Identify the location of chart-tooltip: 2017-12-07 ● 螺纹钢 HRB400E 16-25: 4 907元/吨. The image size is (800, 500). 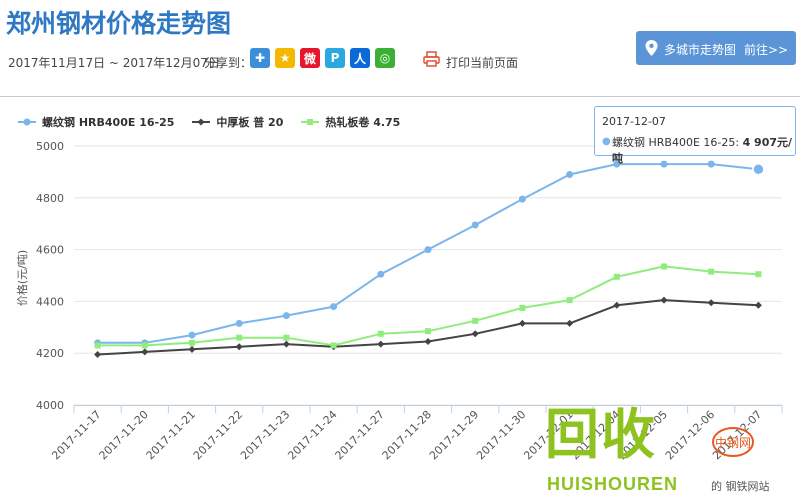
(695, 135).